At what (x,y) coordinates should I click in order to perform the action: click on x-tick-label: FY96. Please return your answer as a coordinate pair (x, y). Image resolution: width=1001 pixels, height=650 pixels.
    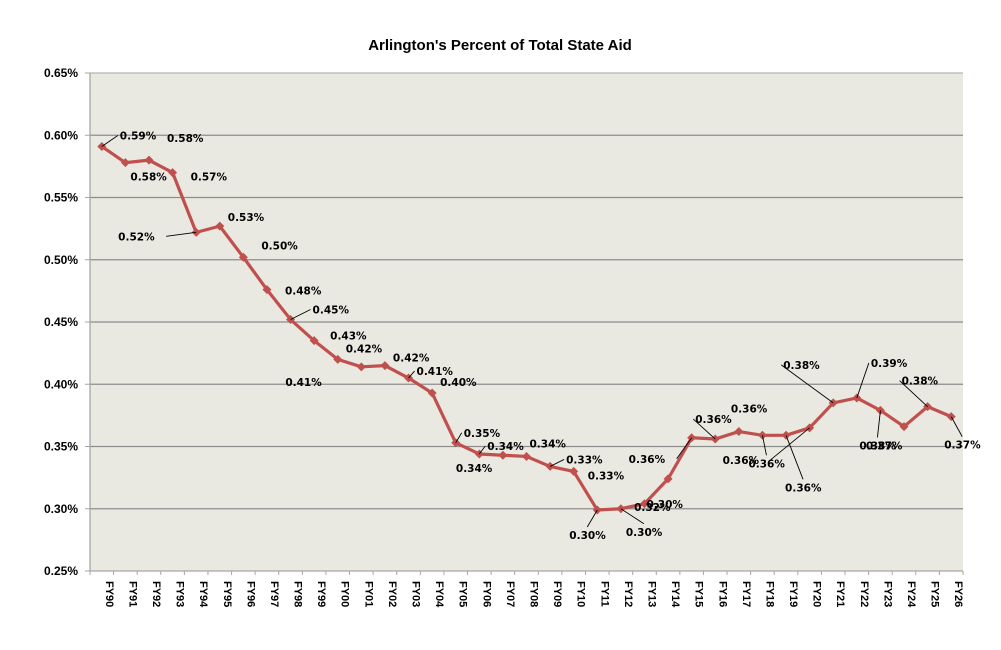
    Looking at the image, I should click on (250, 594).